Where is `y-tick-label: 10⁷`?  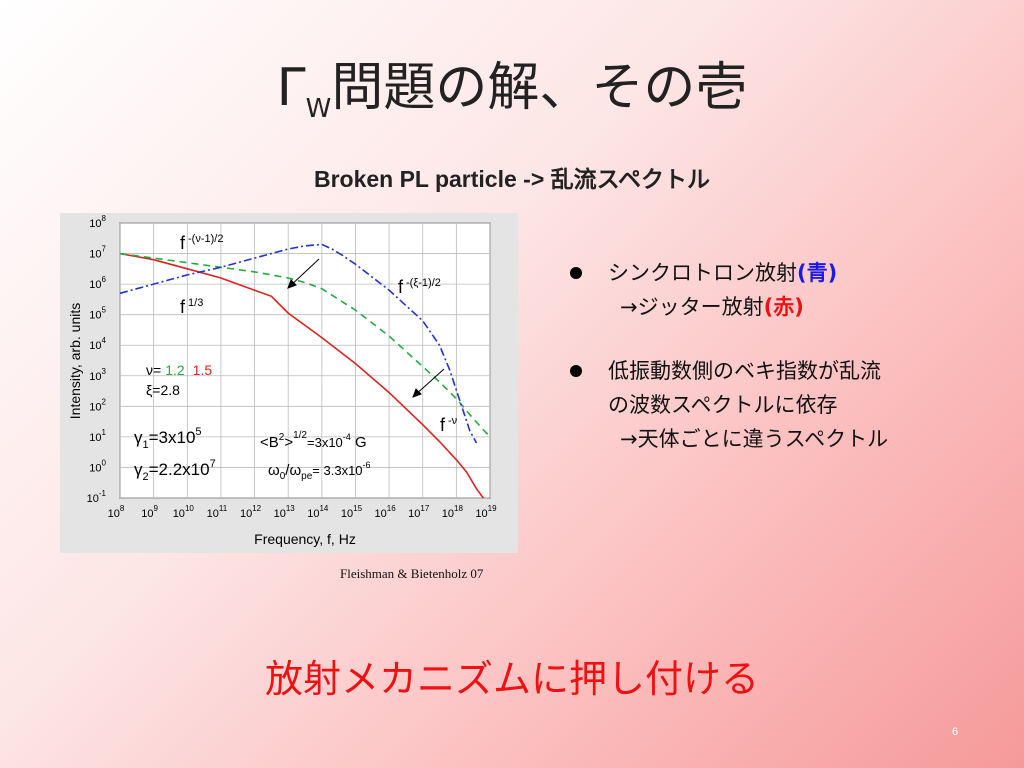 y-tick-label: 10⁷ is located at coordinates (97, 253).